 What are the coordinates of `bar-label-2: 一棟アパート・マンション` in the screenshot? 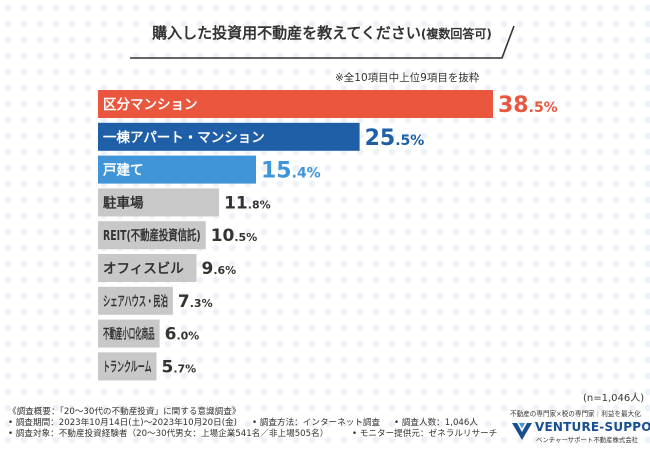 It's located at (184, 137).